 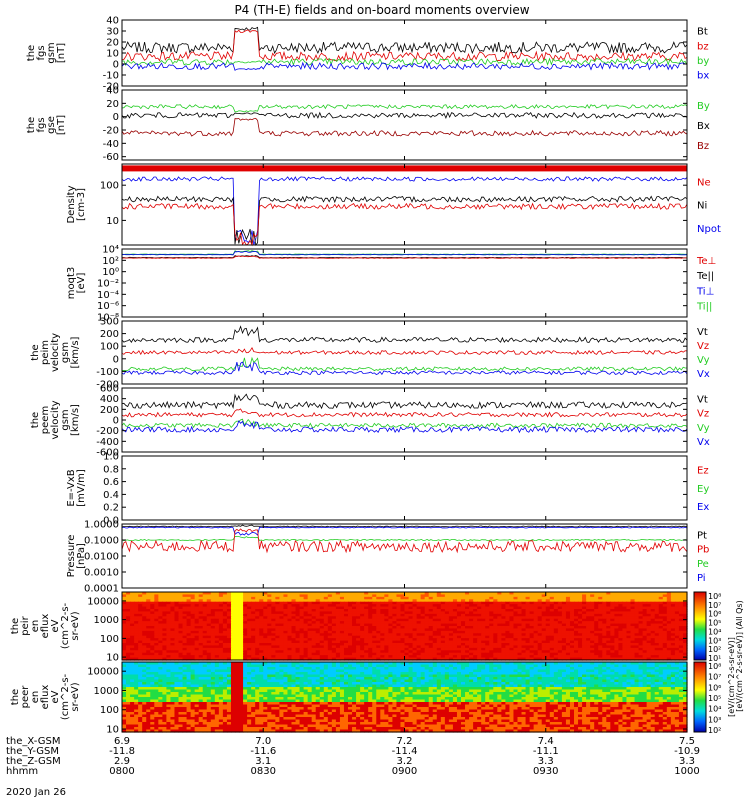 What do you see at coordinates (75, 352) in the screenshot?
I see `ylabel-line-peim-velocity: [km/s]` at bounding box center [75, 352].